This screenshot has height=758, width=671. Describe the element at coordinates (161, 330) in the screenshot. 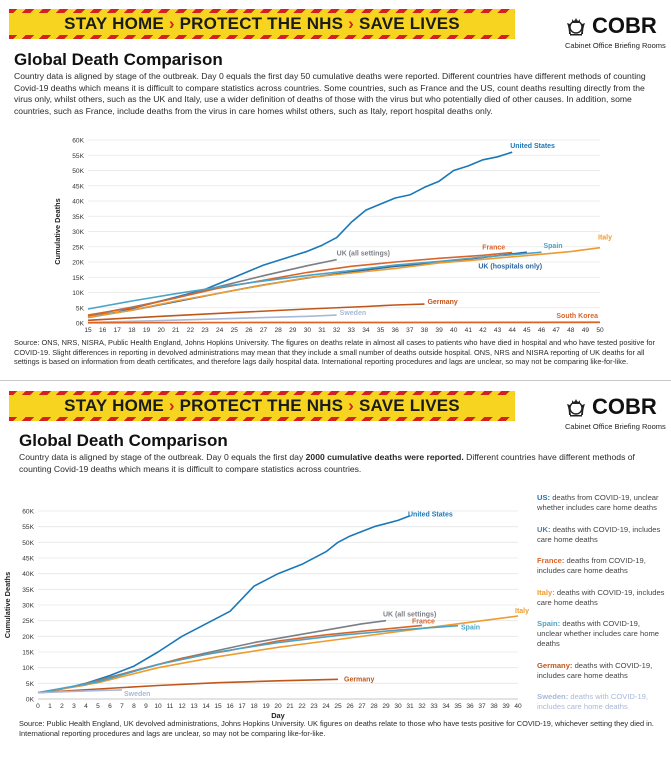

I see `x-tick-label: 20` at that location.